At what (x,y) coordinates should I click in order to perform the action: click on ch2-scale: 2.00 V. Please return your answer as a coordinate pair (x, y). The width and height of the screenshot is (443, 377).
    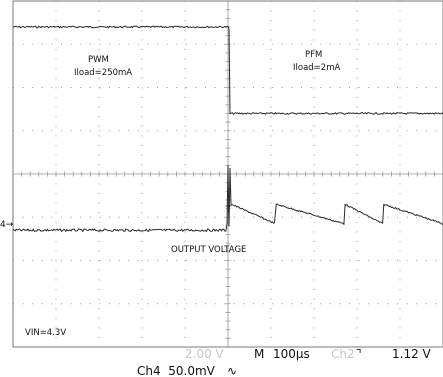
    Looking at the image, I should click on (205, 354).